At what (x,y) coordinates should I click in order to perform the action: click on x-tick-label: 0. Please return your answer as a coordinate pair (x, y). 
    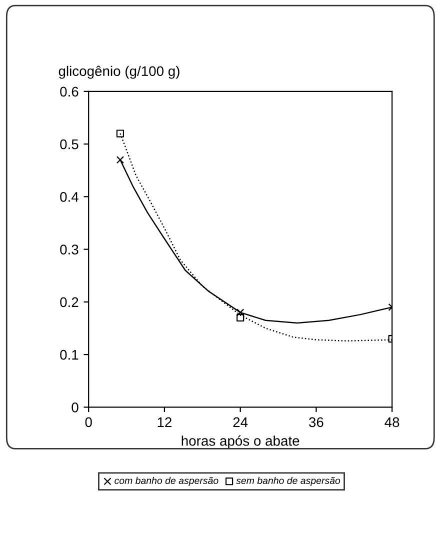
    Looking at the image, I should click on (88, 422).